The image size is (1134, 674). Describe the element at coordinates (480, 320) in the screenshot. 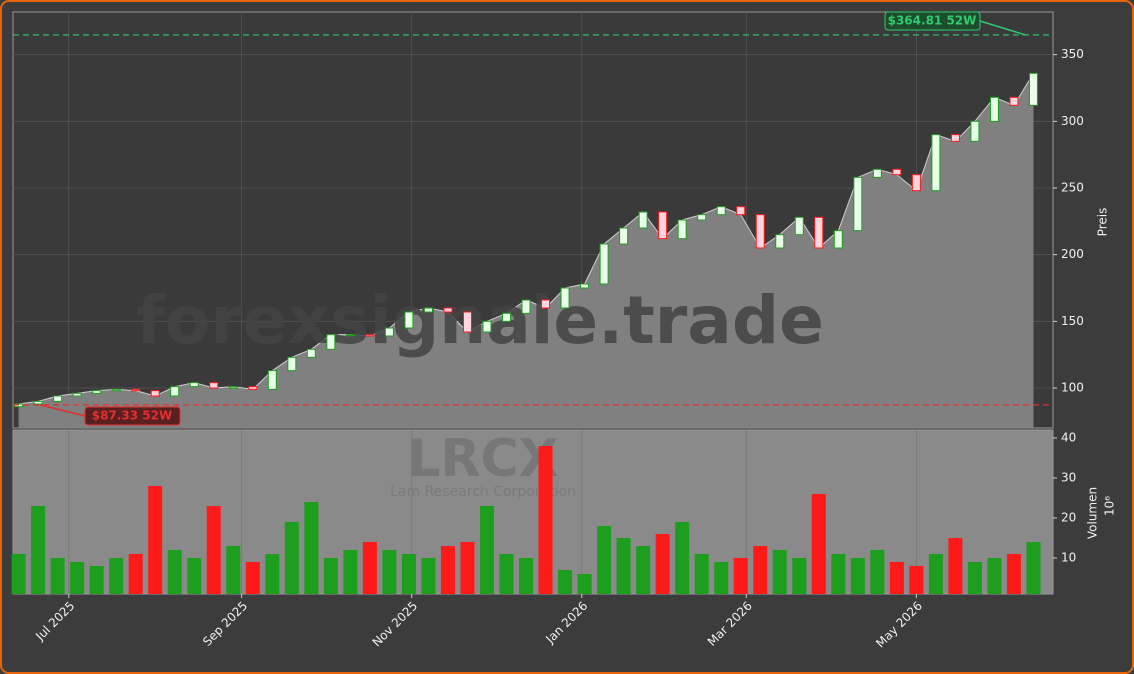

I see `watermark: forexsignale.trade` at that location.